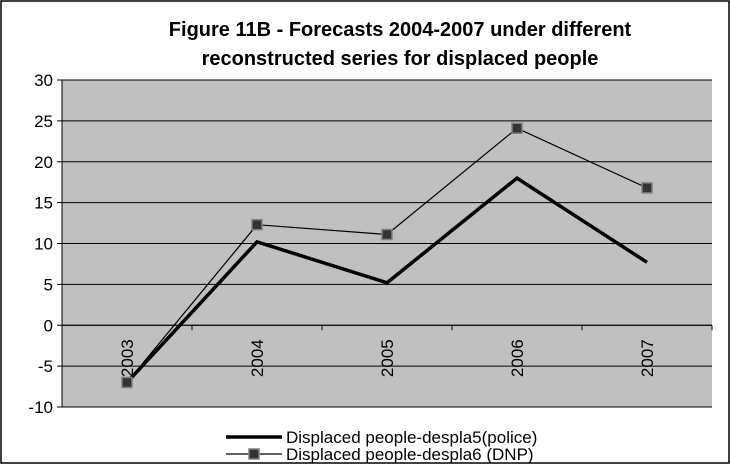 This screenshot has height=464, width=730. What do you see at coordinates (517, 358) in the screenshot?
I see `x-tick-label: 2006` at bounding box center [517, 358].